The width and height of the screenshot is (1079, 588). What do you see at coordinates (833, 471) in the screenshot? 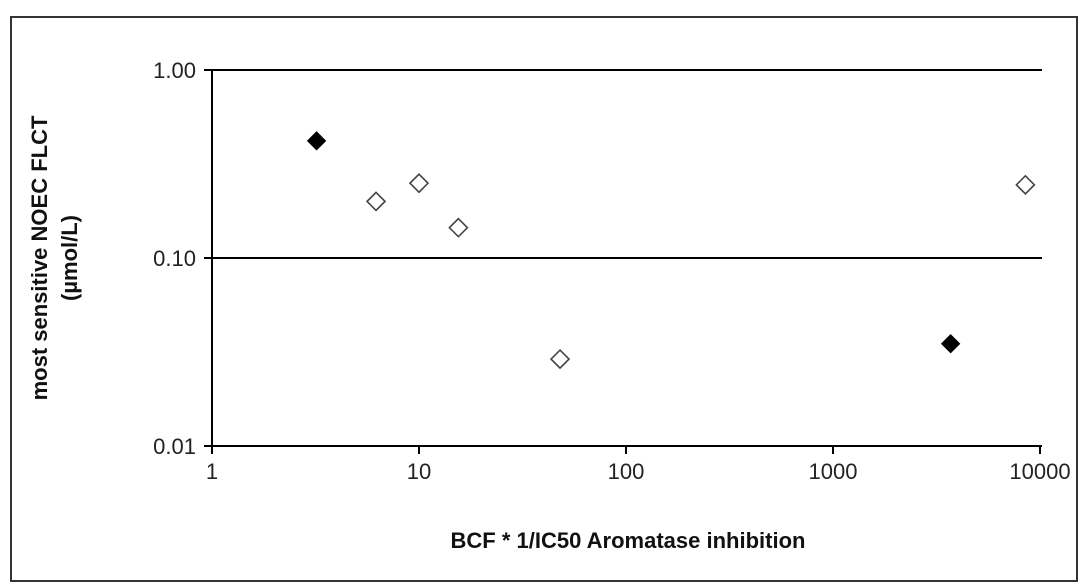
I see `x-tick-label: 1000` at bounding box center [833, 471].